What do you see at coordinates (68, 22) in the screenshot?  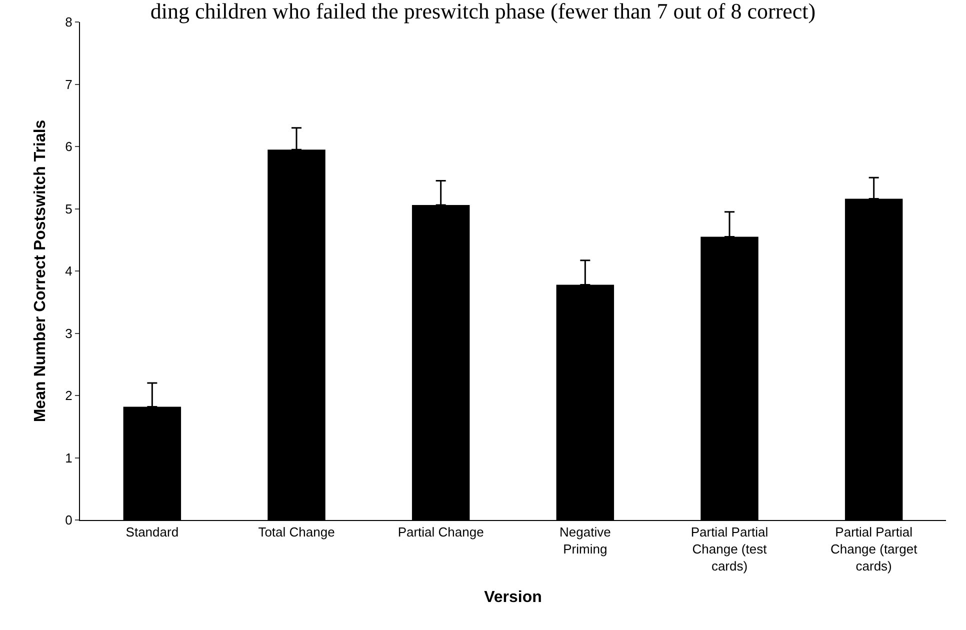 I see `y-tick-label: 8` at bounding box center [68, 22].